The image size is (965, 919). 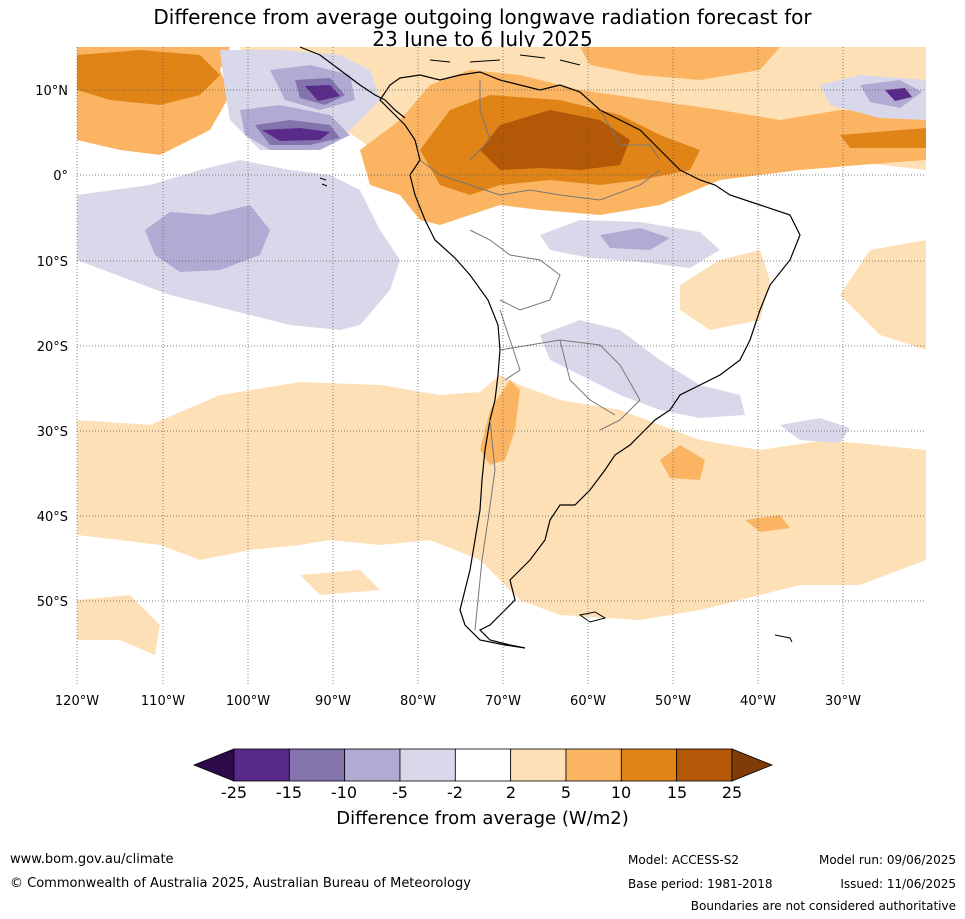 I want to click on colorbar-tick: -25, so click(x=234, y=792).